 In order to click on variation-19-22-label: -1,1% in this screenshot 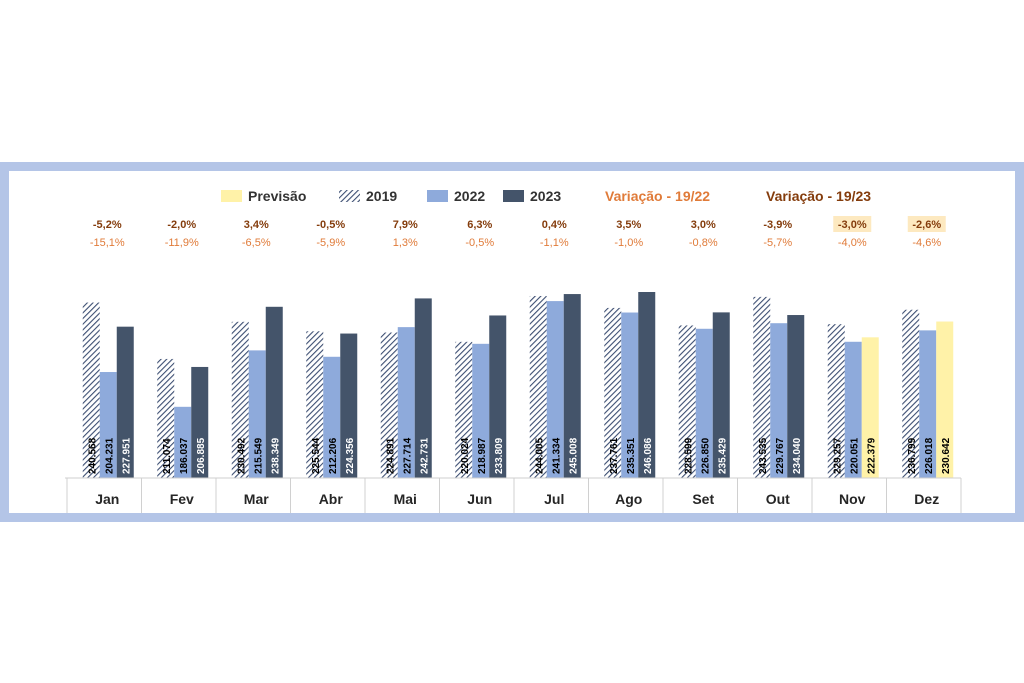, I will do `click(554, 243)`.